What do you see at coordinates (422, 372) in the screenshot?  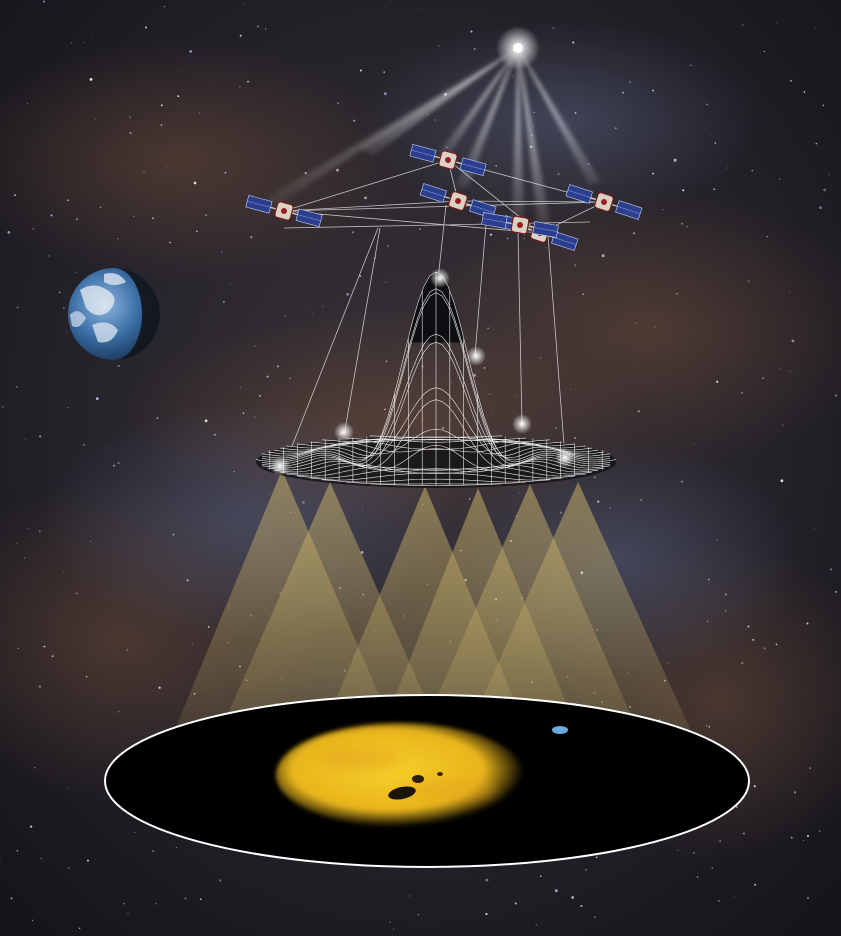 I see `pattern-nodes` at bounding box center [422, 372].